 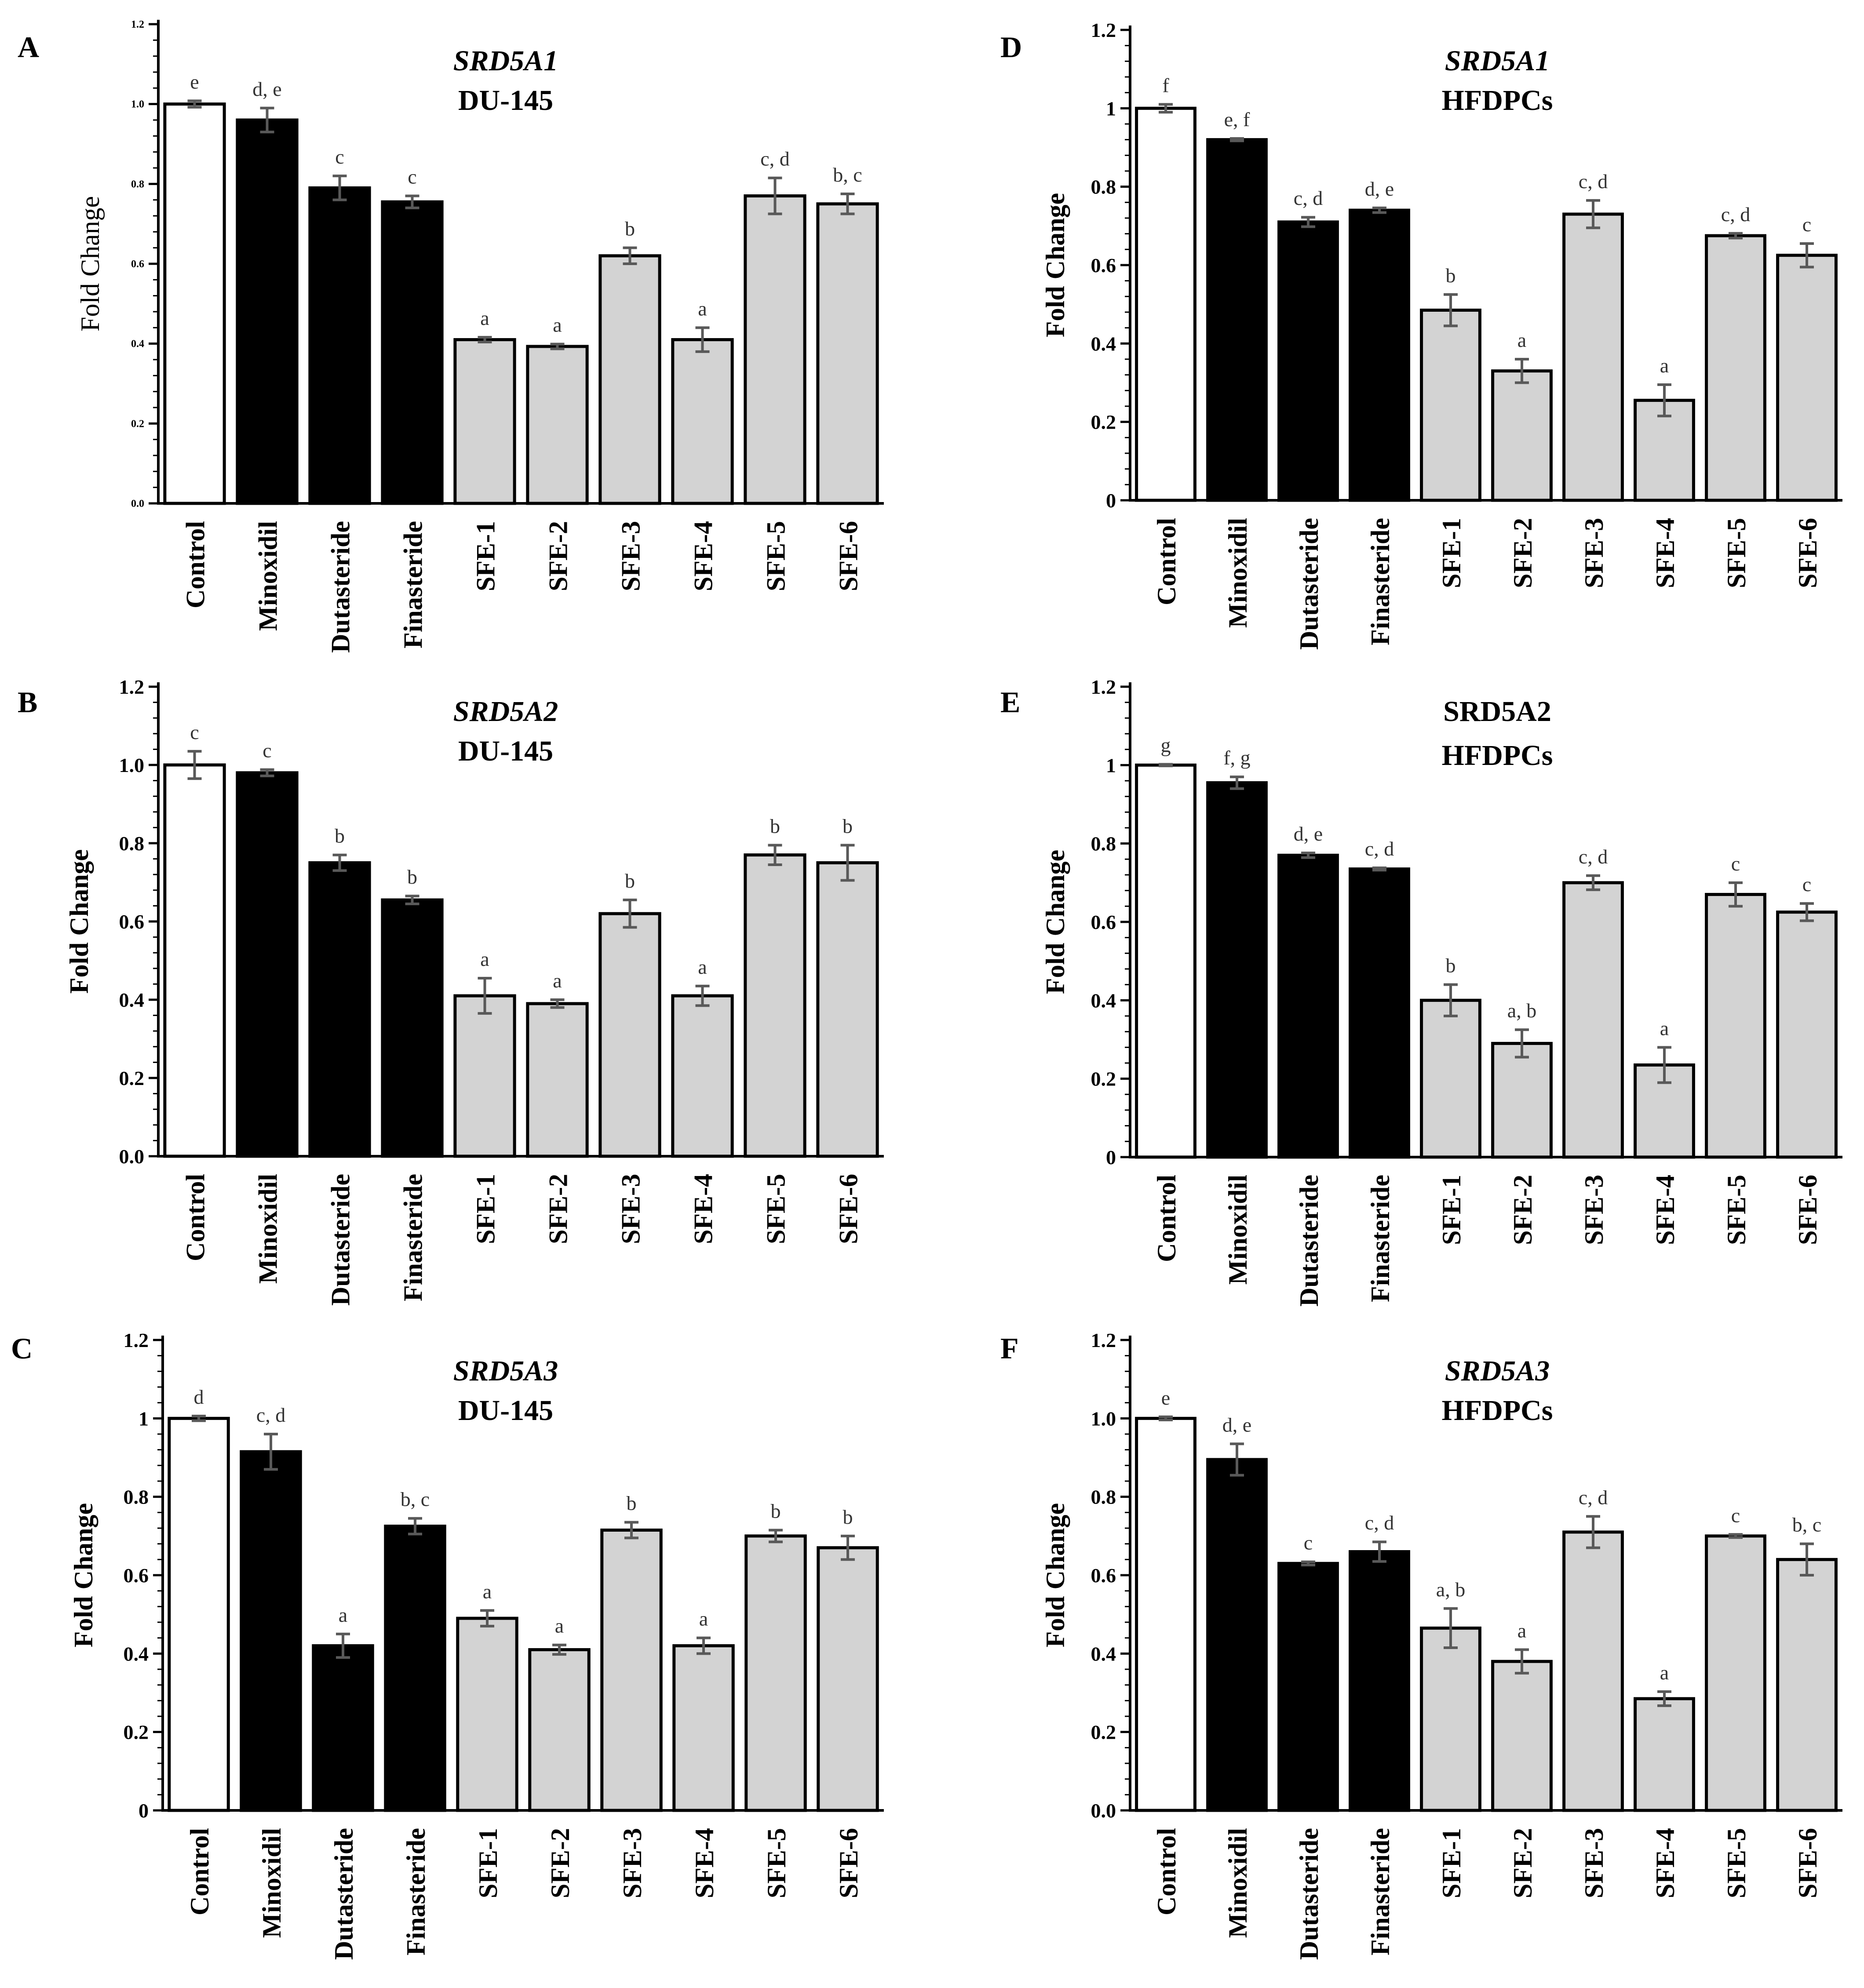 What do you see at coordinates (1010, 702) in the screenshot?
I see `panel-letter: E` at bounding box center [1010, 702].